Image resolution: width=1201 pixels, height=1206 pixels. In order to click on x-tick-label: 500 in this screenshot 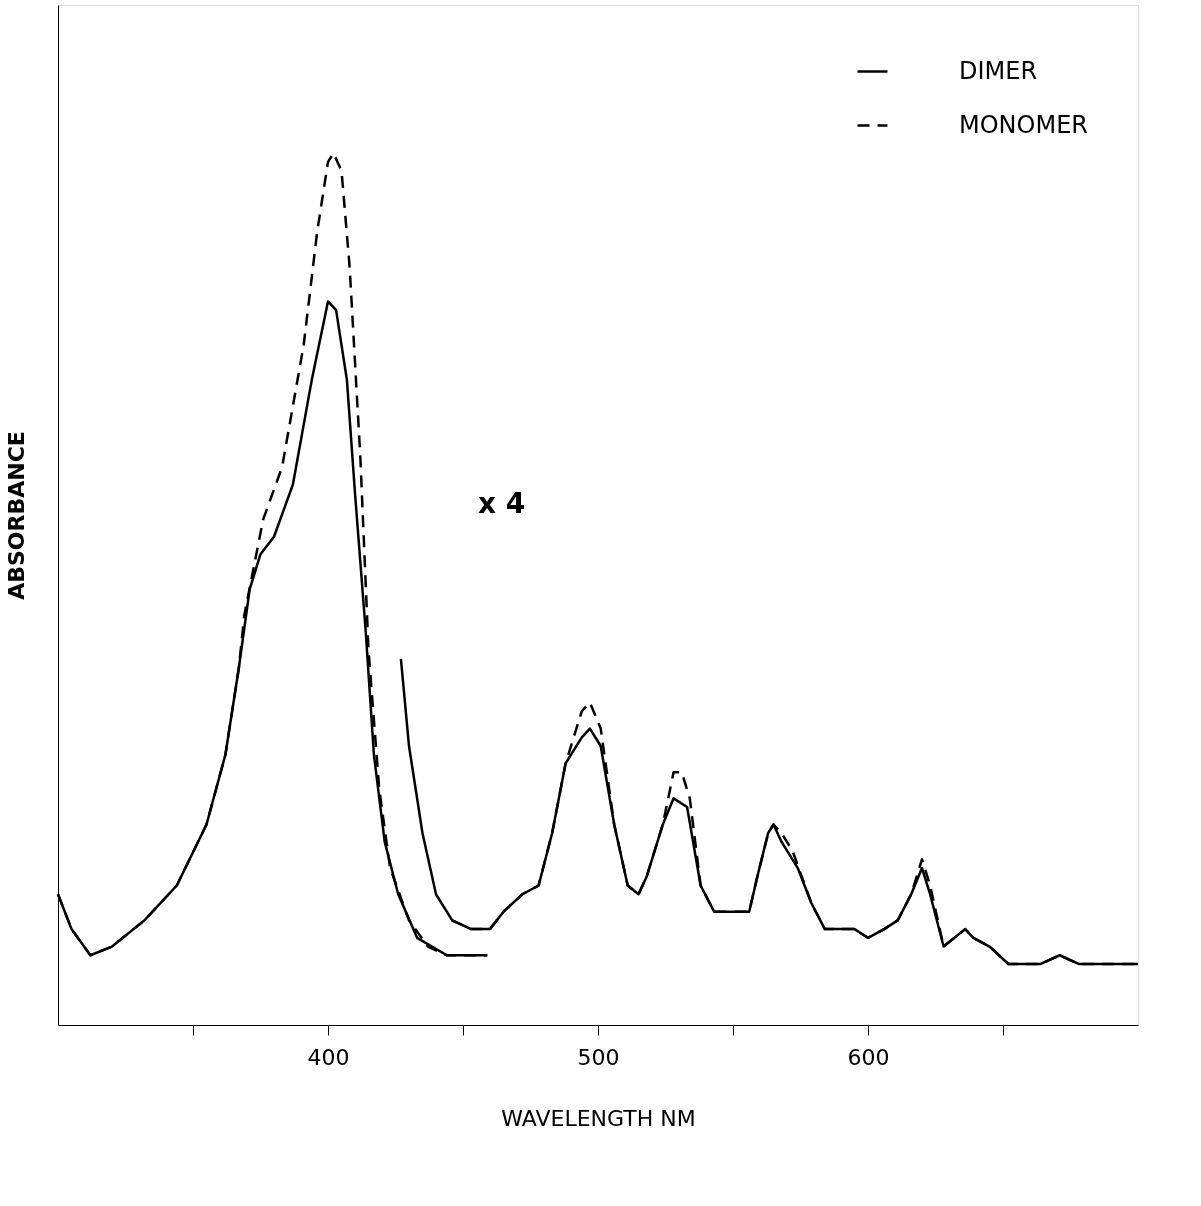, I will do `click(598, 1057)`.